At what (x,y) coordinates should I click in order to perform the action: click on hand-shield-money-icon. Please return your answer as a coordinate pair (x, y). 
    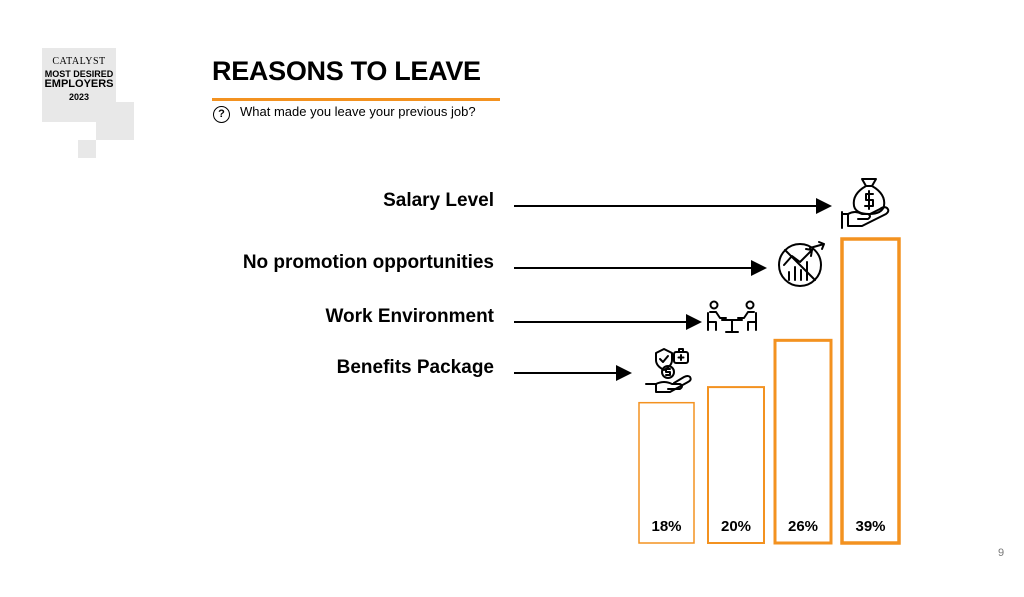
    Looking at the image, I should click on (668, 370).